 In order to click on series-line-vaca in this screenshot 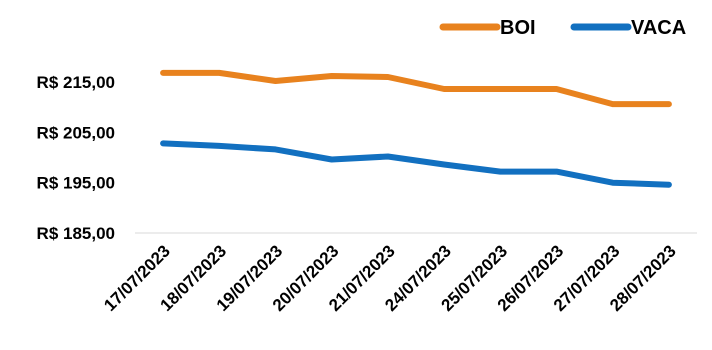, I will do `click(416, 164)`.